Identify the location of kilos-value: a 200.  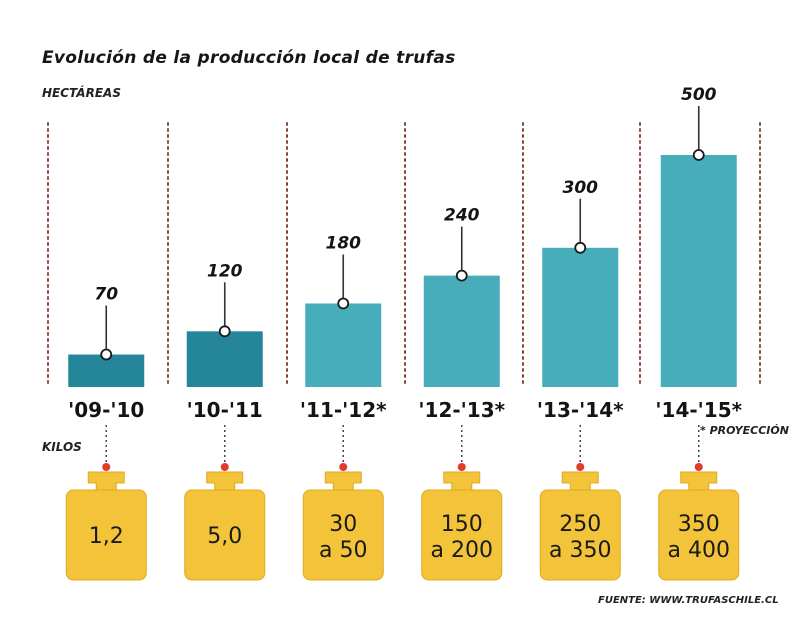
(462, 550).